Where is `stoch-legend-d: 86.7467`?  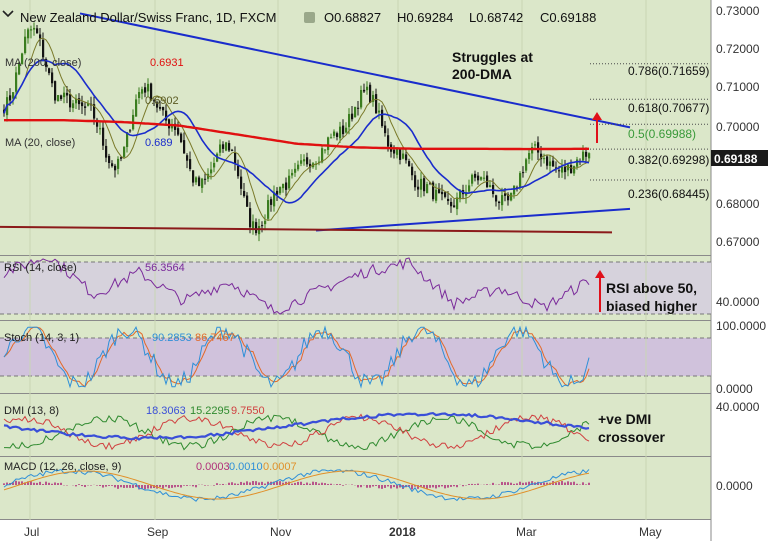
stoch-legend-d: 86.7467 is located at coordinates (215, 338).